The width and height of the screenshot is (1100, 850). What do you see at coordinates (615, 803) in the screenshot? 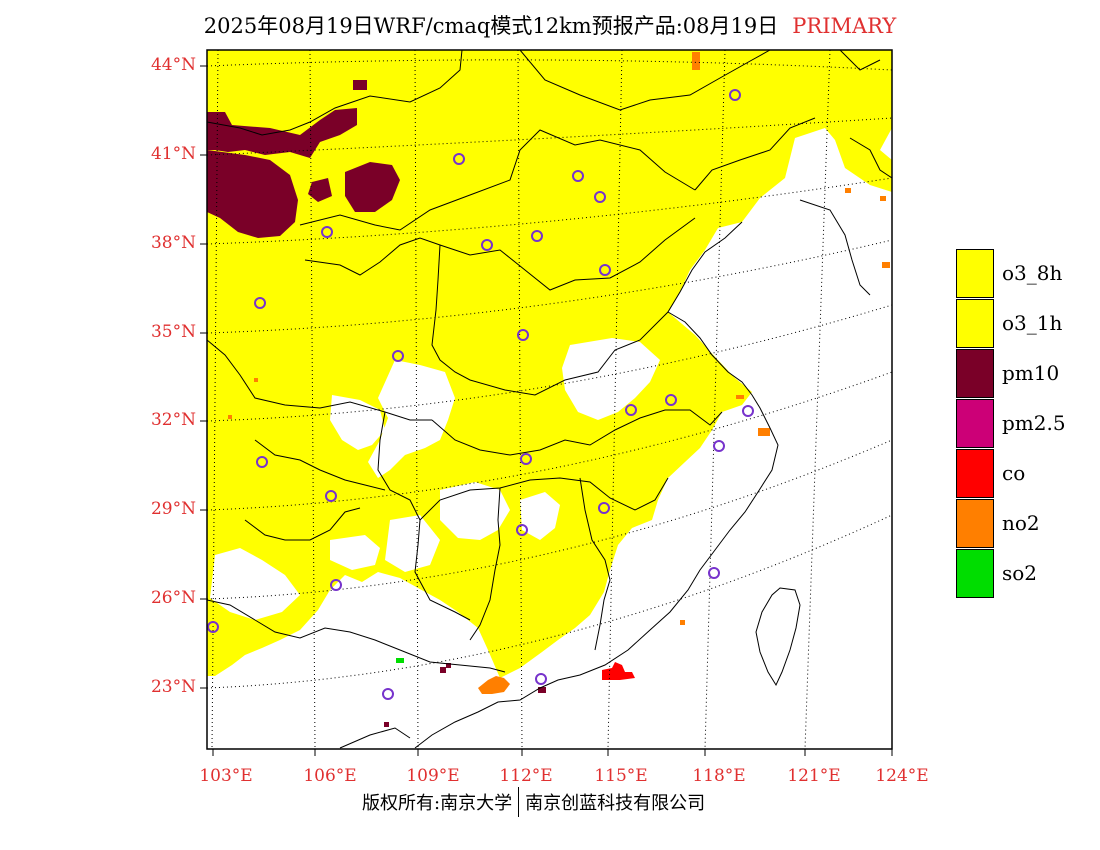
I see `copyright-right: 南京创蓝科技有限公司` at bounding box center [615, 803].